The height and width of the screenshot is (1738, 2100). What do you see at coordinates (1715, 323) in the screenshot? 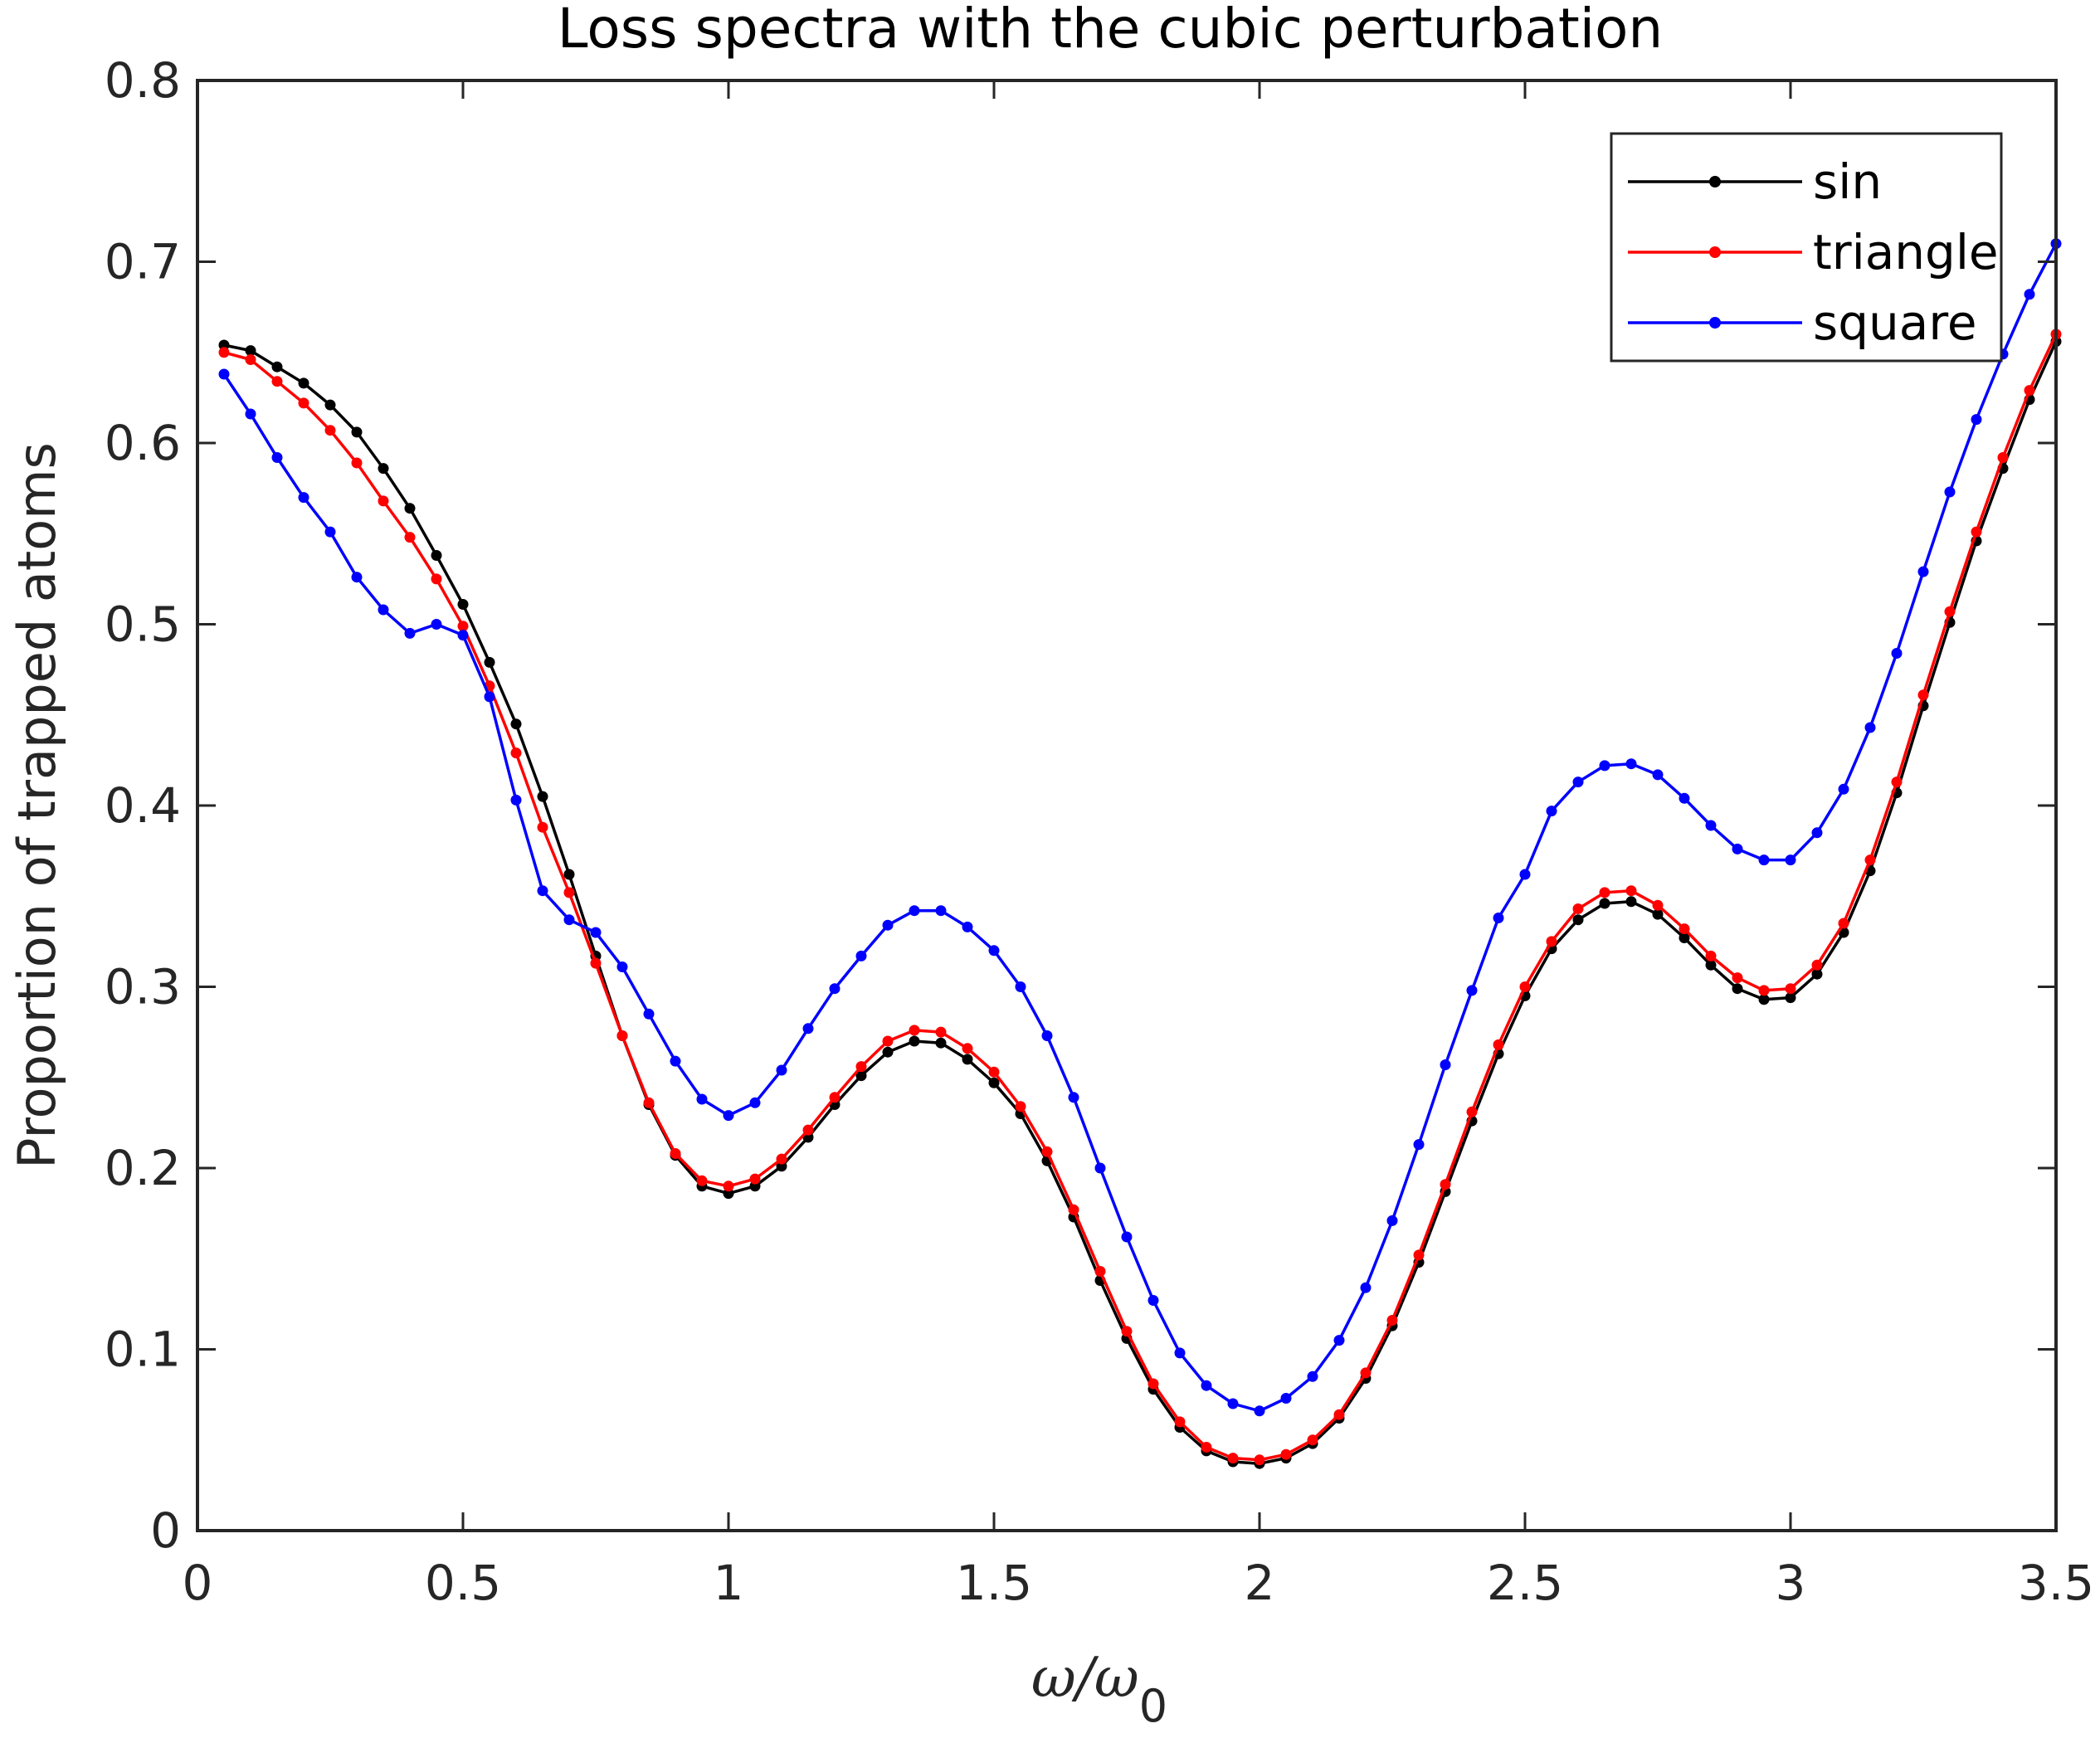
I see `legend-swatch-marker` at bounding box center [1715, 323].